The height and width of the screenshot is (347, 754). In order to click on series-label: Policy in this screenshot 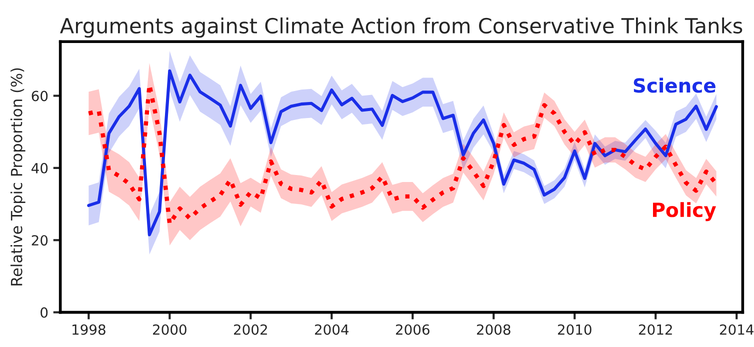, I will do `click(684, 212)`.